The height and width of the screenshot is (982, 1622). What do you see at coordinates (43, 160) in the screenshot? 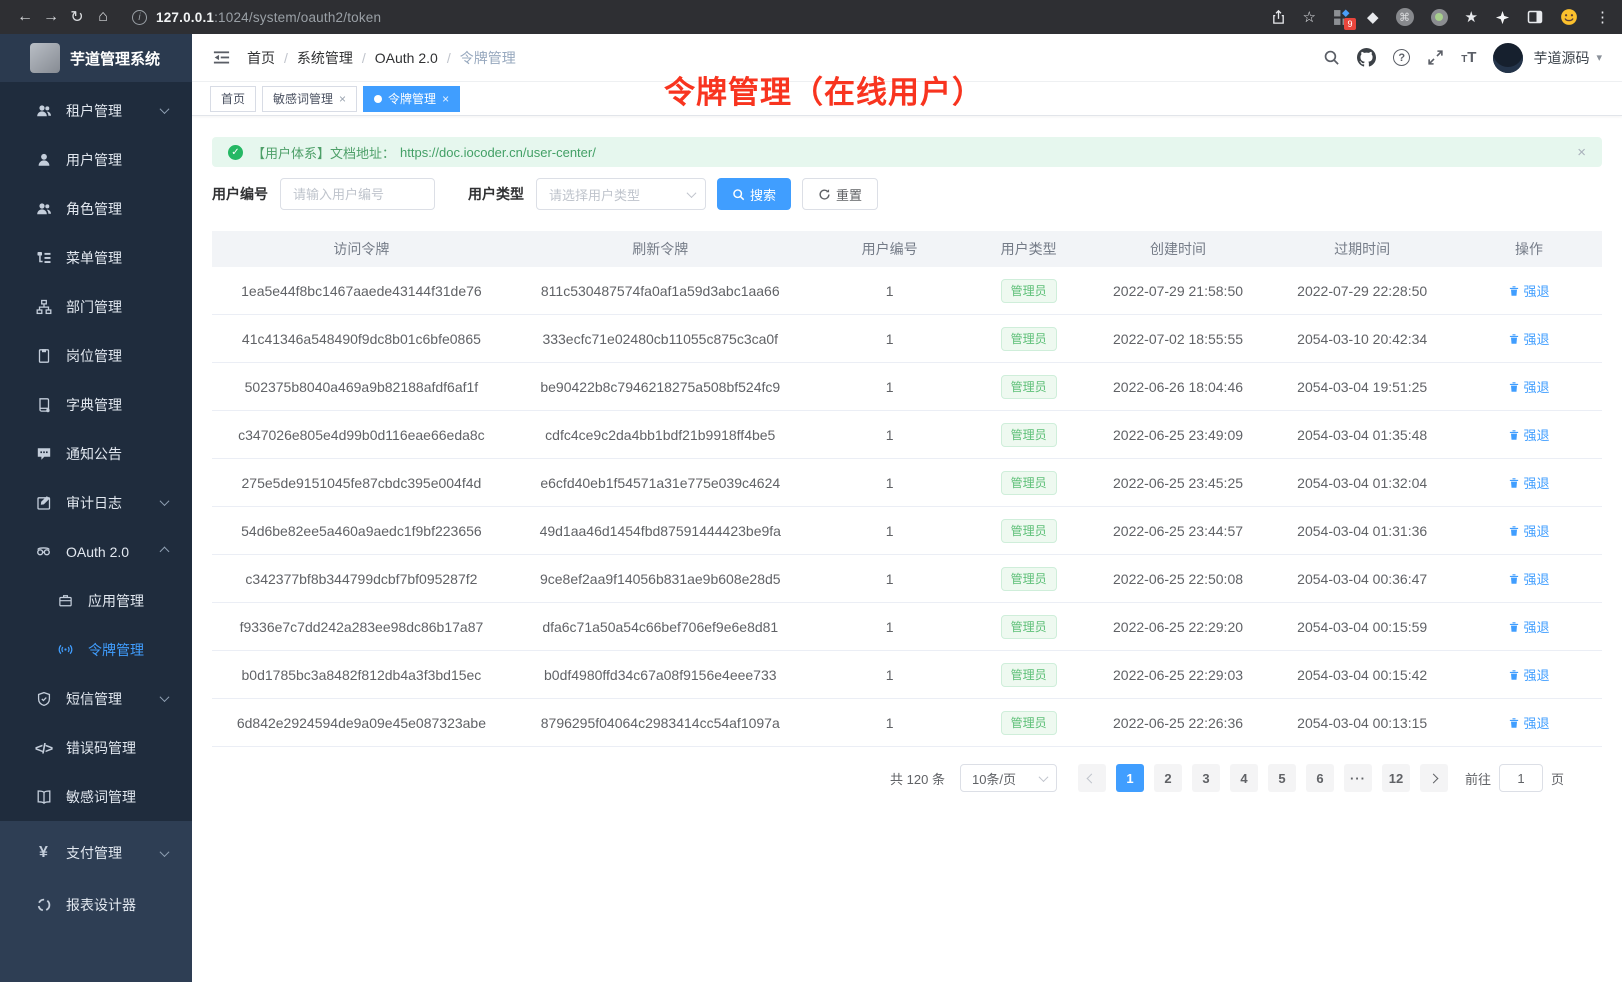
I see `user-icon` at bounding box center [43, 160].